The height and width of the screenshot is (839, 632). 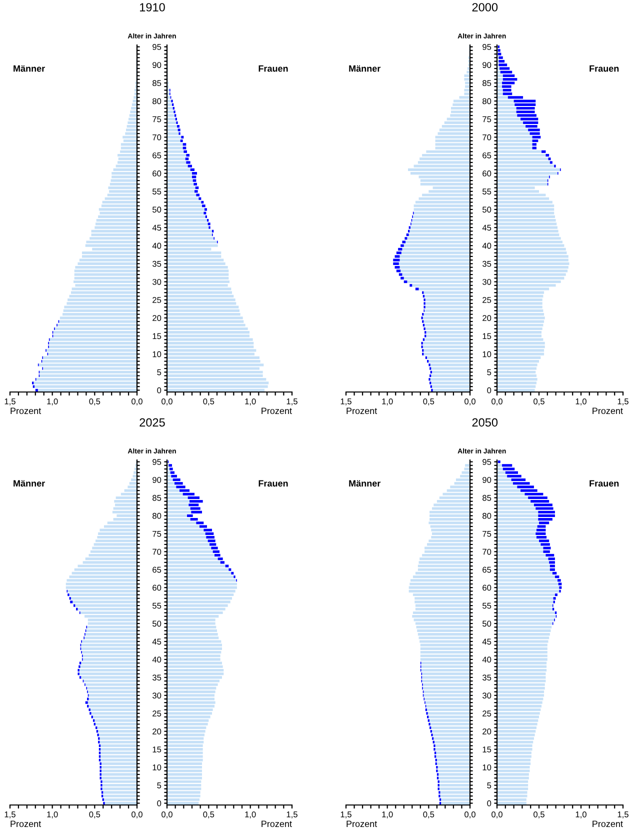 What do you see at coordinates (485, 7) in the screenshot?
I see `chart-title: 2000` at bounding box center [485, 7].